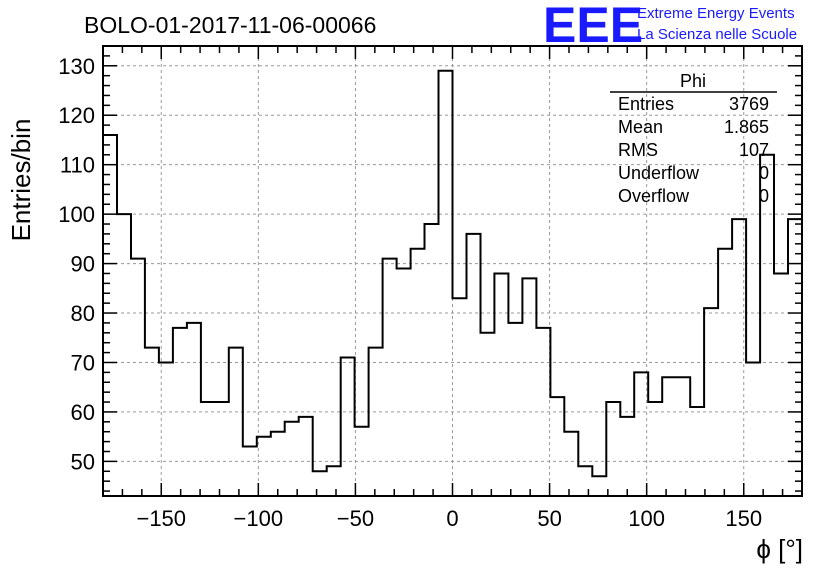 This screenshot has height=572, width=836. What do you see at coordinates (83, 362) in the screenshot?
I see `y-tick-label: 70` at bounding box center [83, 362].